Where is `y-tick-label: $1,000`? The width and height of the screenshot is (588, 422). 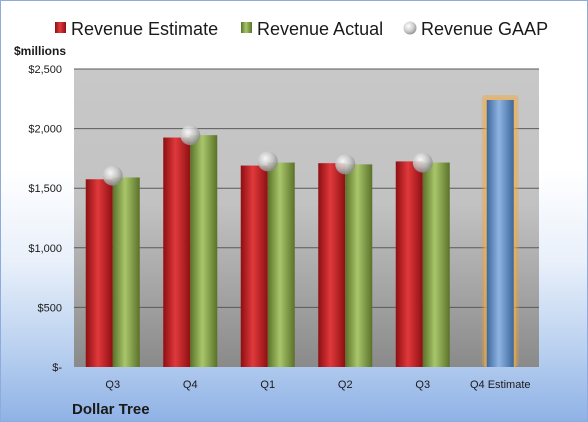
y-tick-label: $1,000 is located at coordinates (45, 249).